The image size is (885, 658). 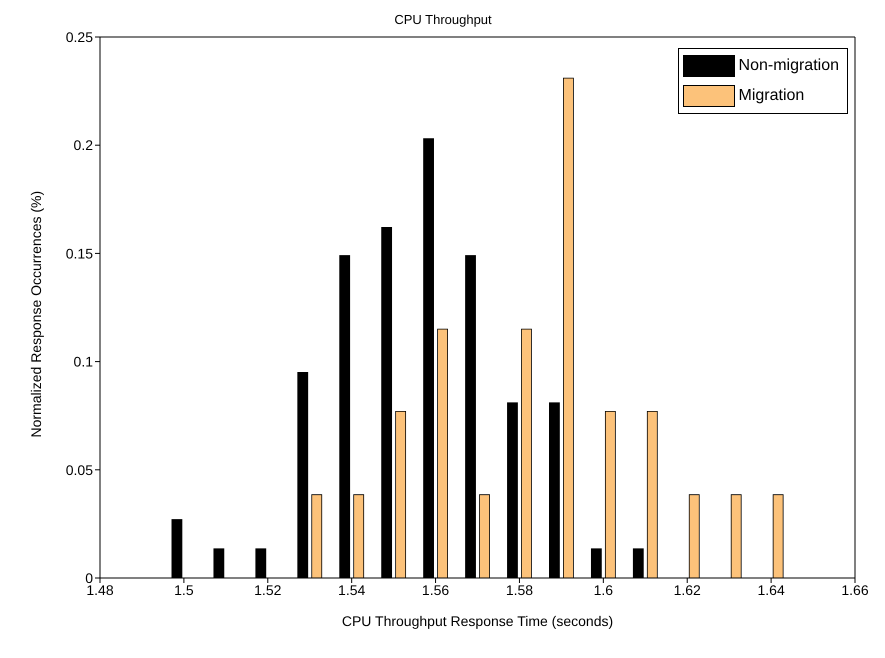 What do you see at coordinates (89, 578) in the screenshot?
I see `y-tick-label: 0` at bounding box center [89, 578].